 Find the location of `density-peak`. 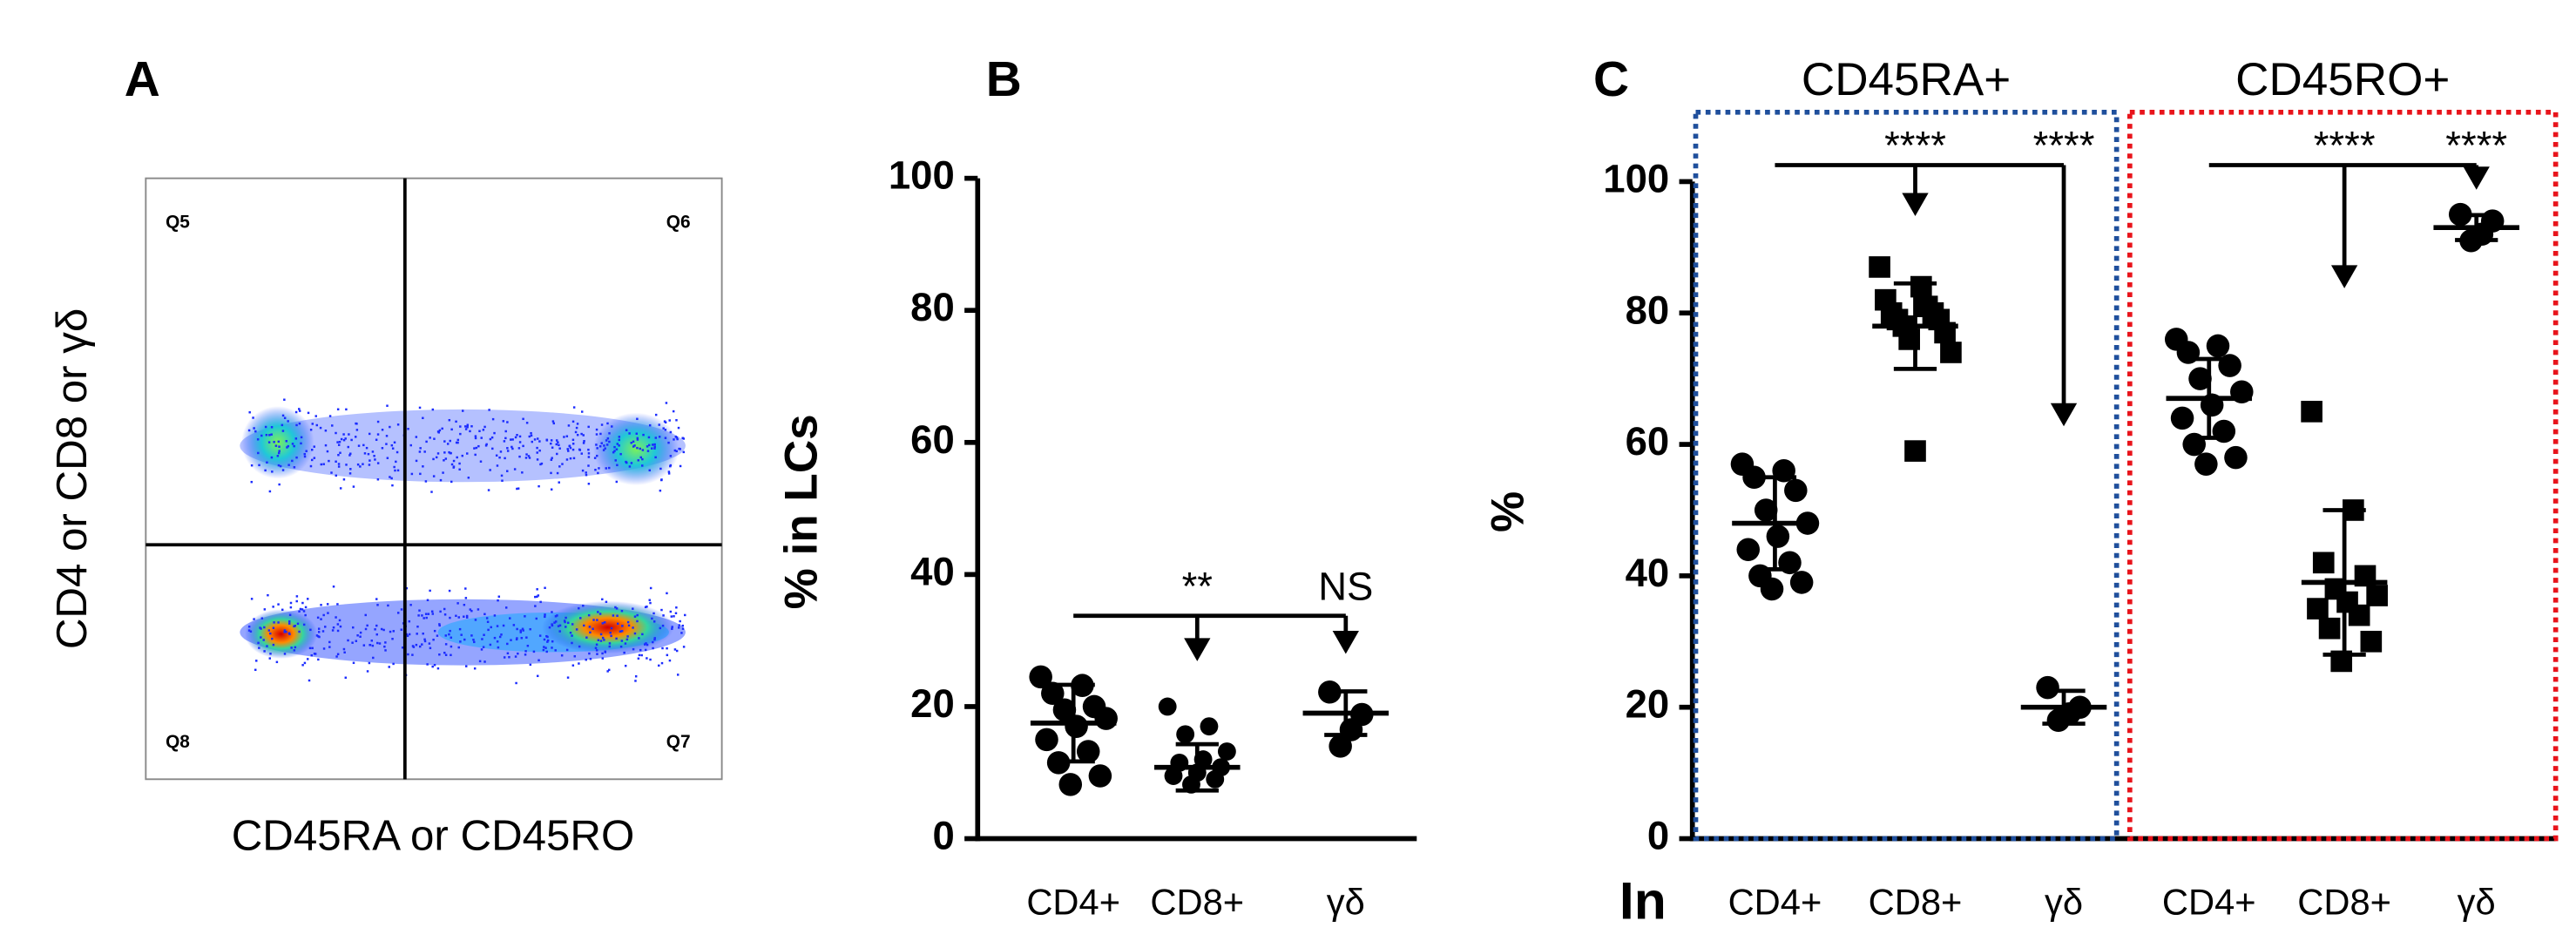

density-peak is located at coordinates (281, 634).